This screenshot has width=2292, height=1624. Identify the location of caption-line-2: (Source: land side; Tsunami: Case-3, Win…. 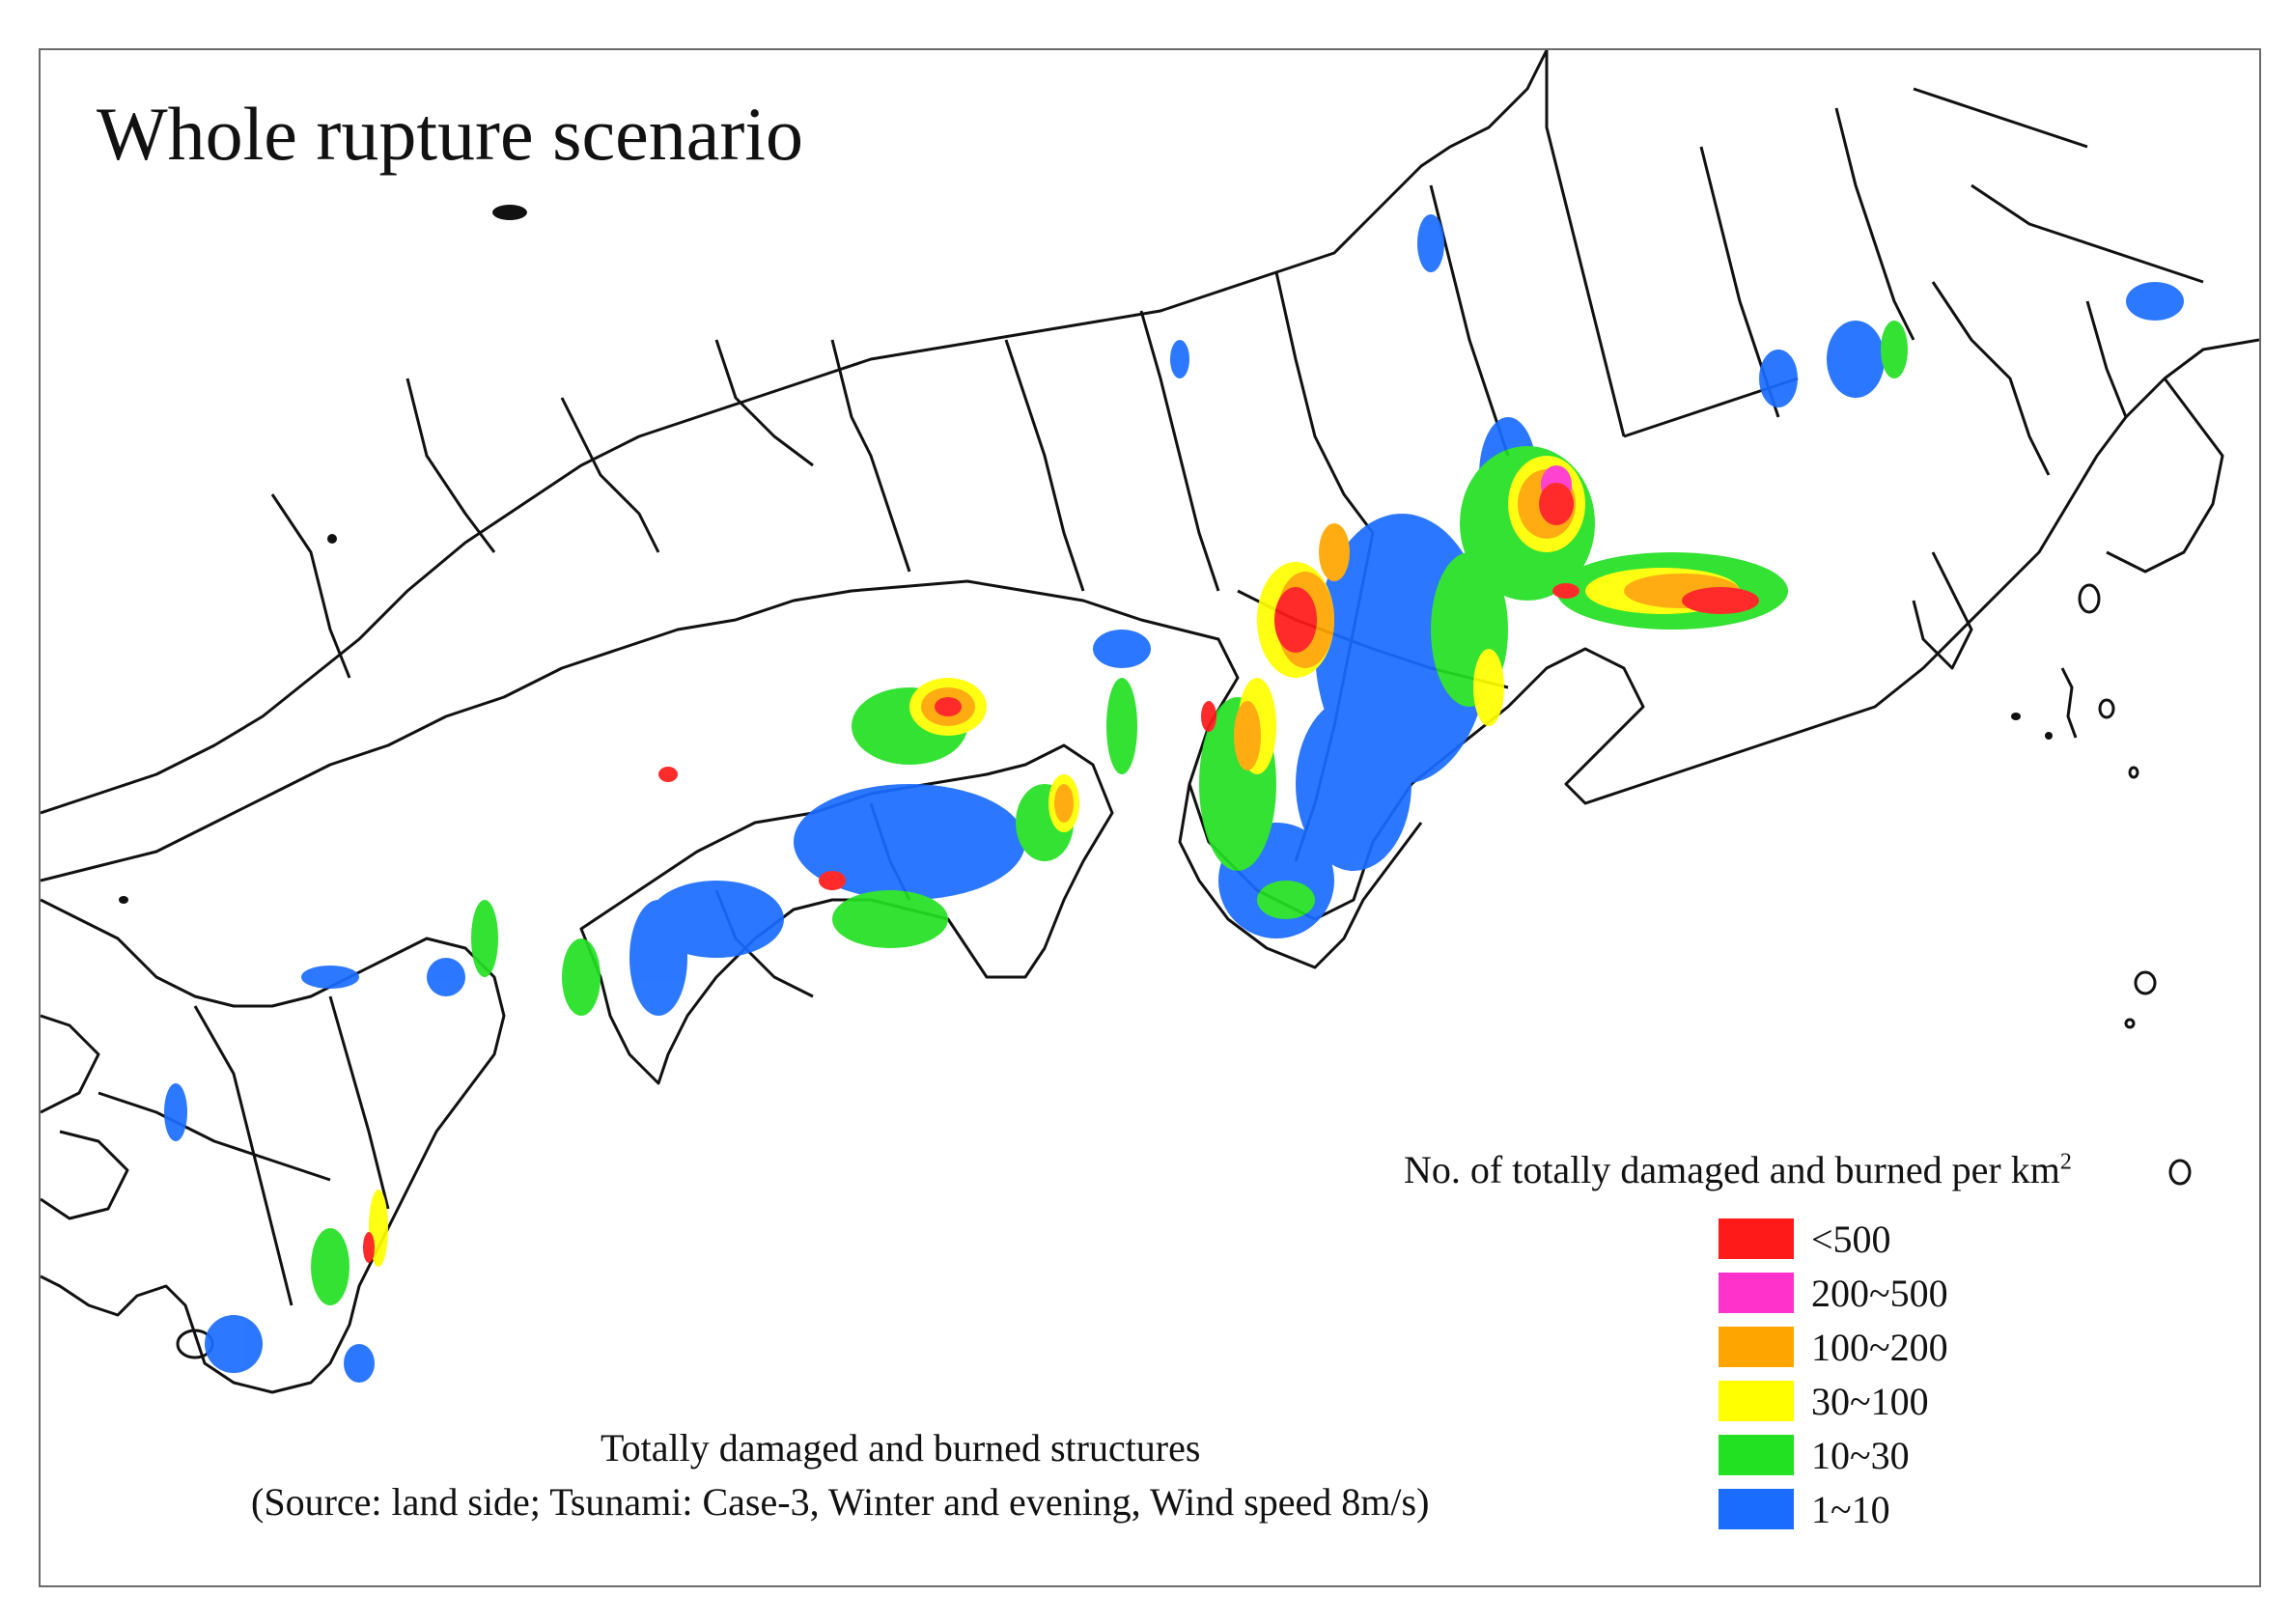
(840, 1502).